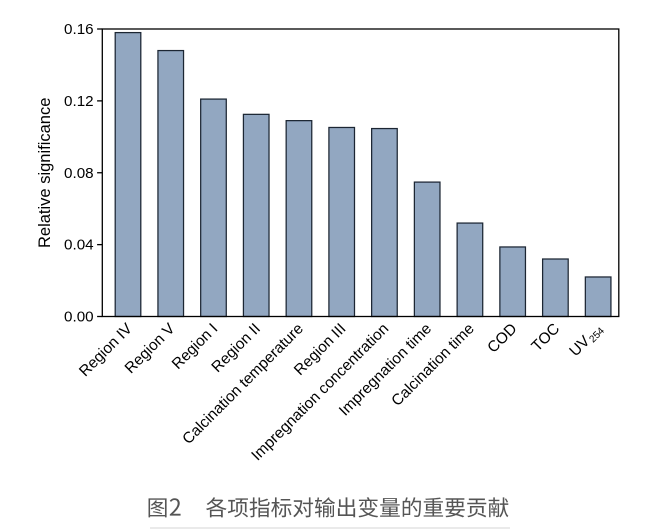  What do you see at coordinates (45, 173) in the screenshot?
I see `y-axis-label: Relative significance` at bounding box center [45, 173].